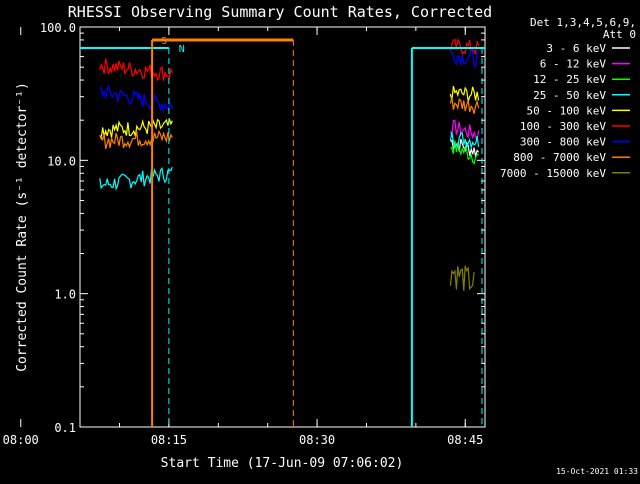  I want to click on legend-entry-label: 100 - 300 keV, so click(563, 126).